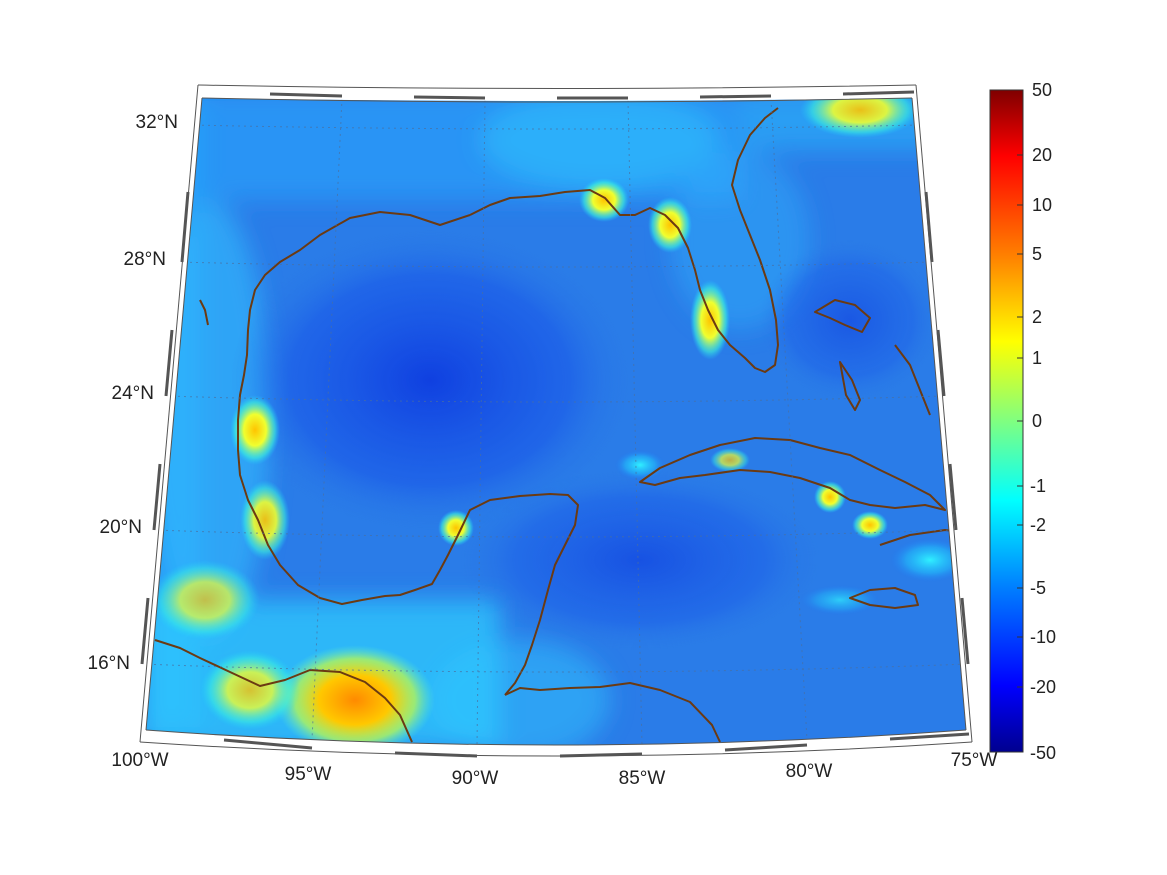 This screenshot has width=1167, height=875. I want to click on cb-label-neg2: -2, so click(1038, 525).